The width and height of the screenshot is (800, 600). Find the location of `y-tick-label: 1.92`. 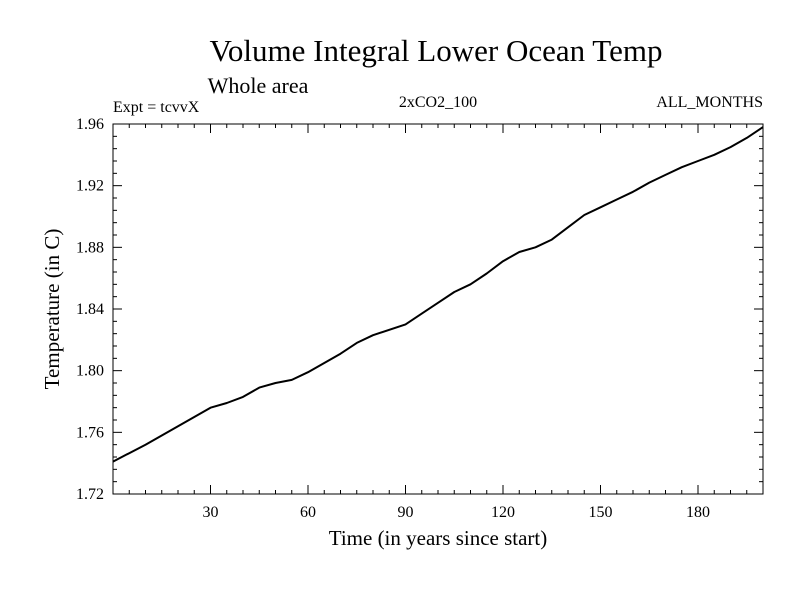

y-tick-label: 1.92 is located at coordinates (90, 186).